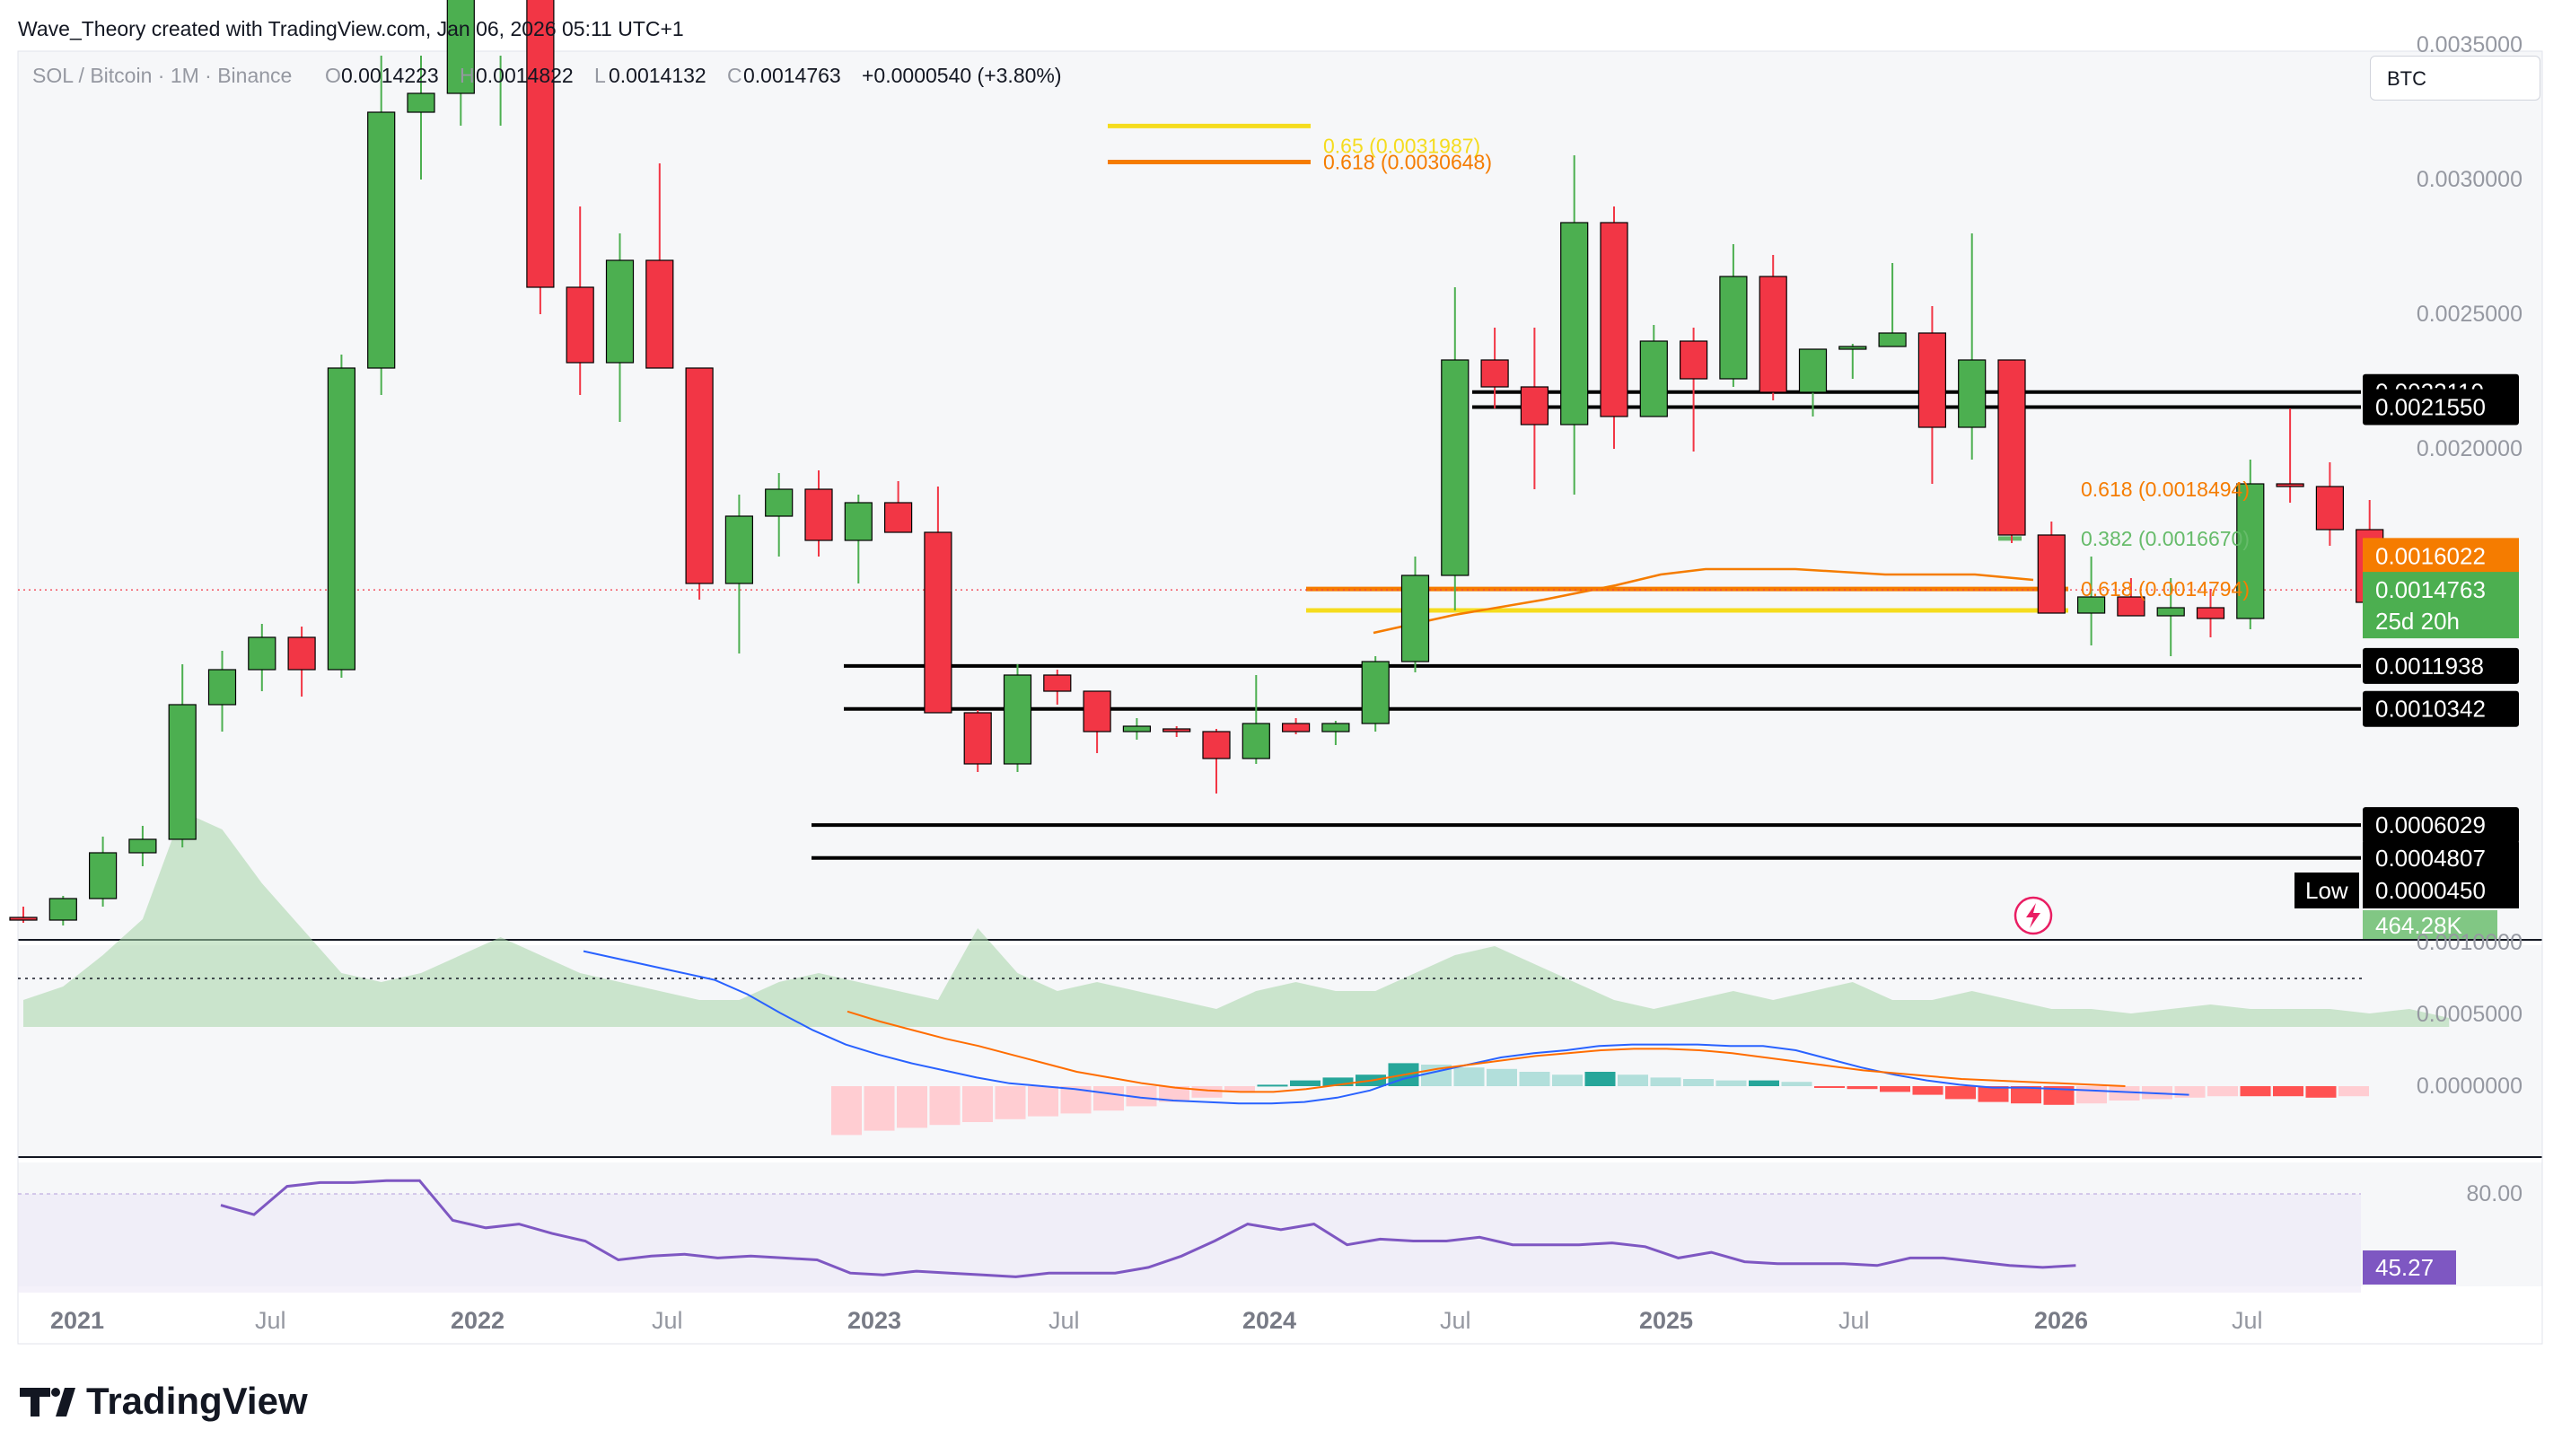 The height and width of the screenshot is (1456, 2562). Describe the element at coordinates (2470, 179) in the screenshot. I see `price-axis-tick: 0.0030000` at that location.